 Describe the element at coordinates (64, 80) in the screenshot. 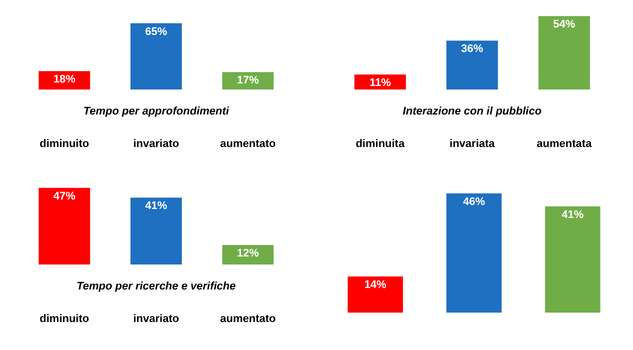

I see `data-label: 18%` at that location.